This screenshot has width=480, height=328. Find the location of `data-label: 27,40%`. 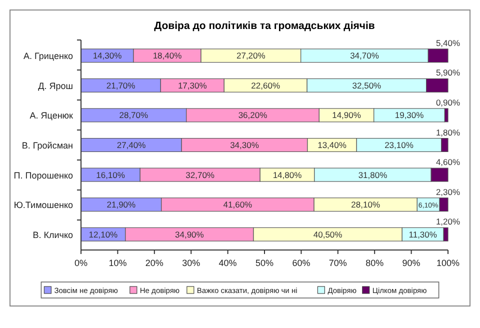

data-label: 27,40% is located at coordinates (131, 145).